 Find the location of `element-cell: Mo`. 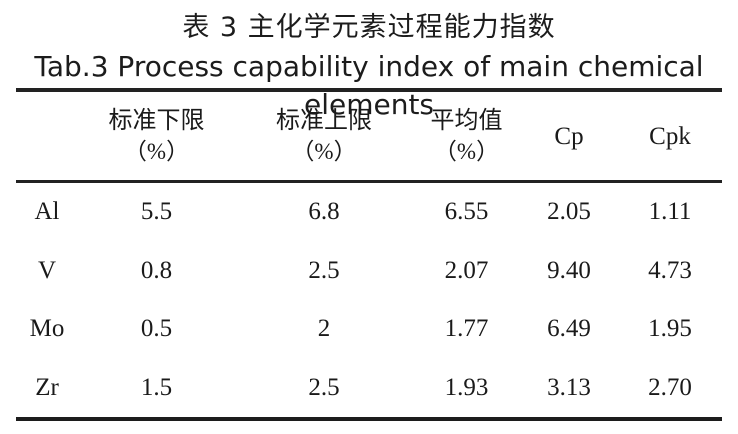

element-cell: Mo is located at coordinates (47, 329).